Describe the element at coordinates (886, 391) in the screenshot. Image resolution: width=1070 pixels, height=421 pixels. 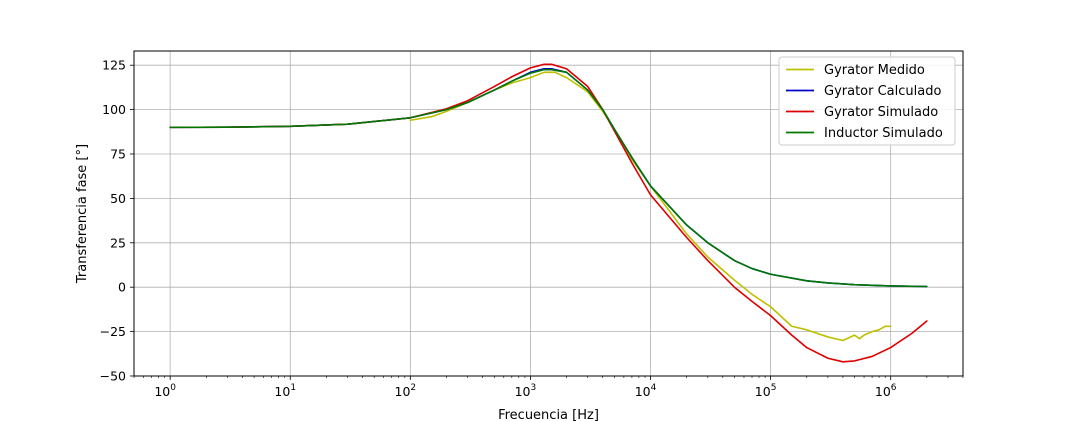
I see `x-tick-label: 10⁶` at that location.